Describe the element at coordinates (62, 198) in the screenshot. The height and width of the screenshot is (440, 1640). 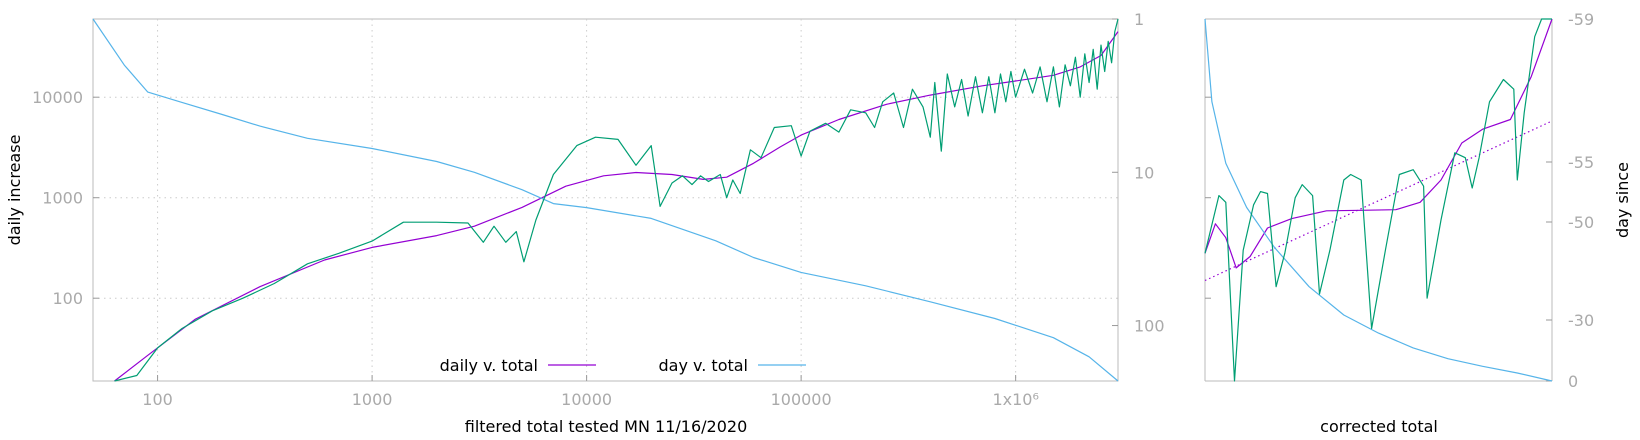
I see `y-tick-label: 1000` at that location.